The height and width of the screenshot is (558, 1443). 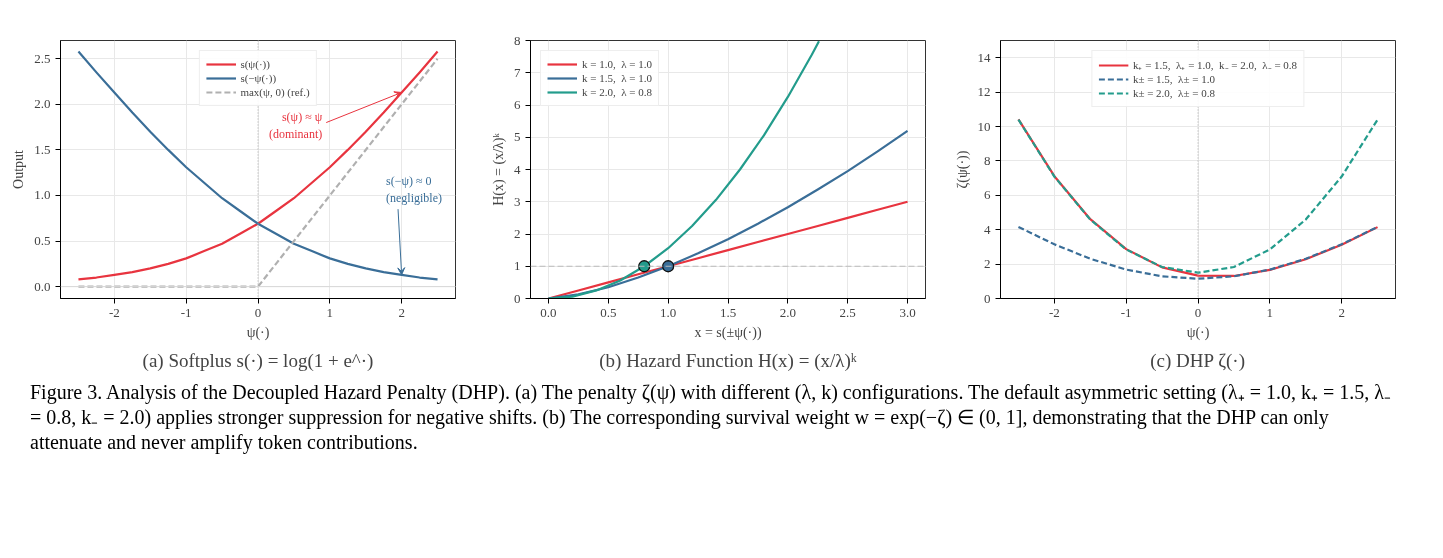 What do you see at coordinates (19, 169) in the screenshot?
I see `y-axis-title: Output` at bounding box center [19, 169].